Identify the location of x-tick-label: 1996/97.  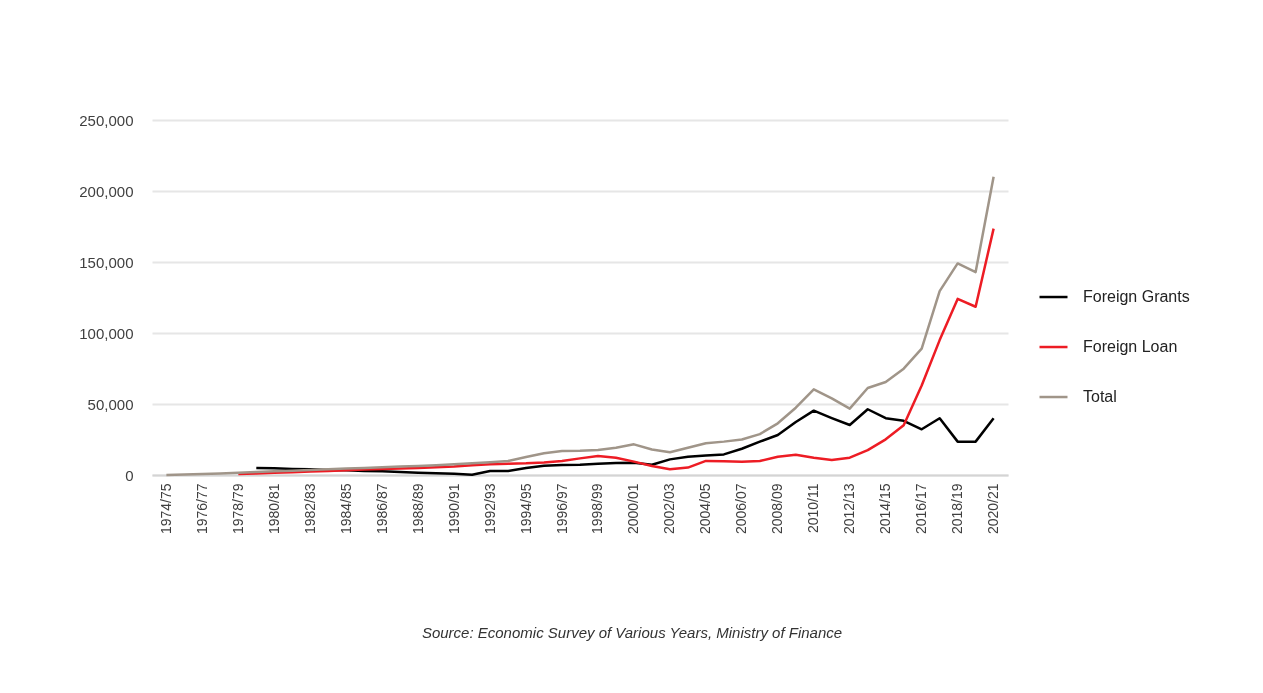
(561, 509).